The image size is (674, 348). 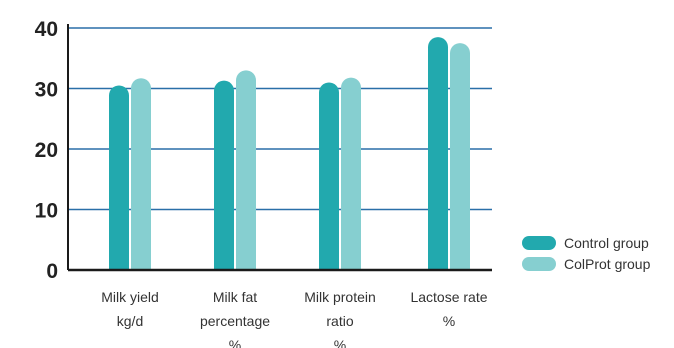 What do you see at coordinates (46, 29) in the screenshot?
I see `y-tick-label: 40` at bounding box center [46, 29].